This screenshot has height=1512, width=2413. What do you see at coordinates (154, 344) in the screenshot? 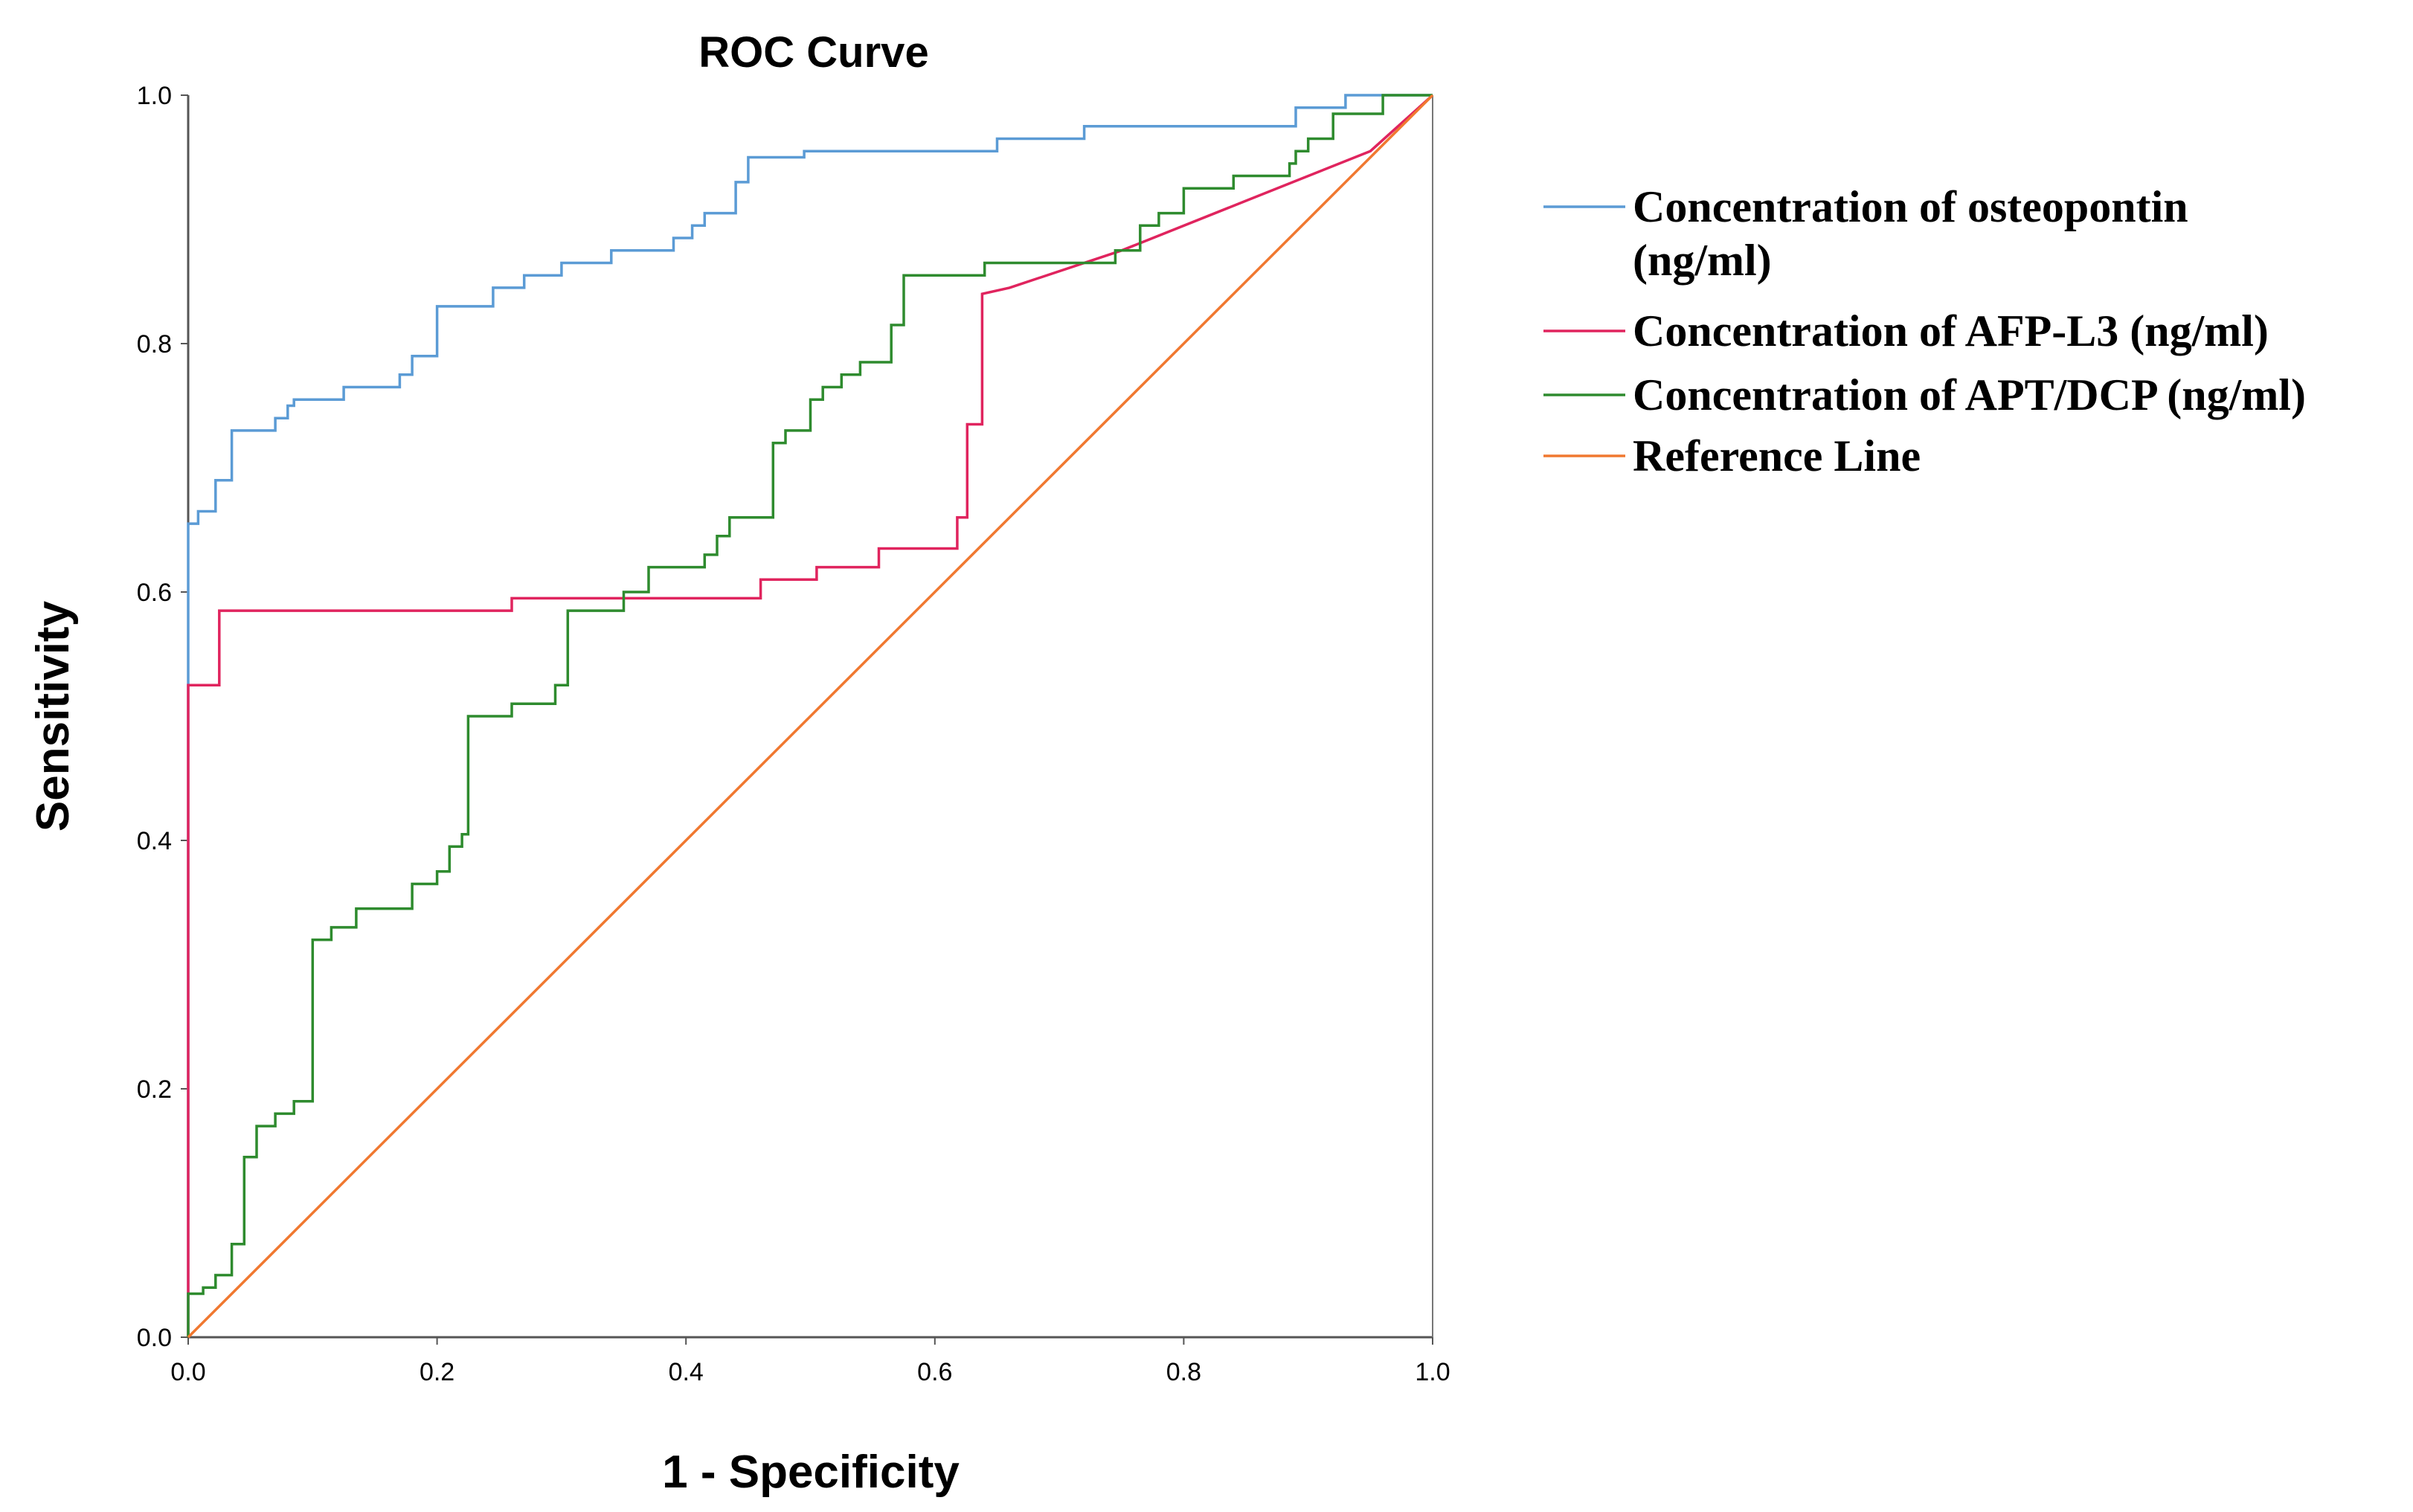
I see `y-tick-label: 0.8` at bounding box center [154, 344].